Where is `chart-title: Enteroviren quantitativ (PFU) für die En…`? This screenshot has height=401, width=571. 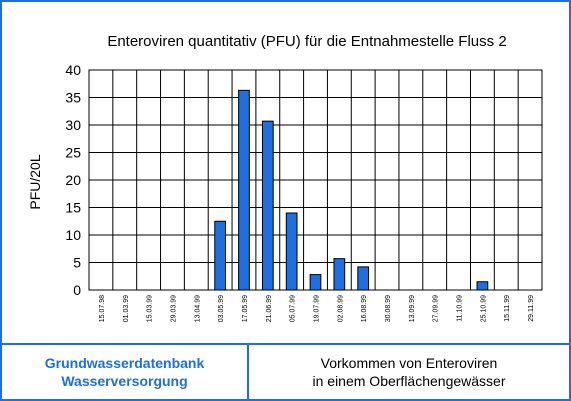 chart-title: Enteroviren quantitativ (PFU) für die En… is located at coordinates (306, 41).